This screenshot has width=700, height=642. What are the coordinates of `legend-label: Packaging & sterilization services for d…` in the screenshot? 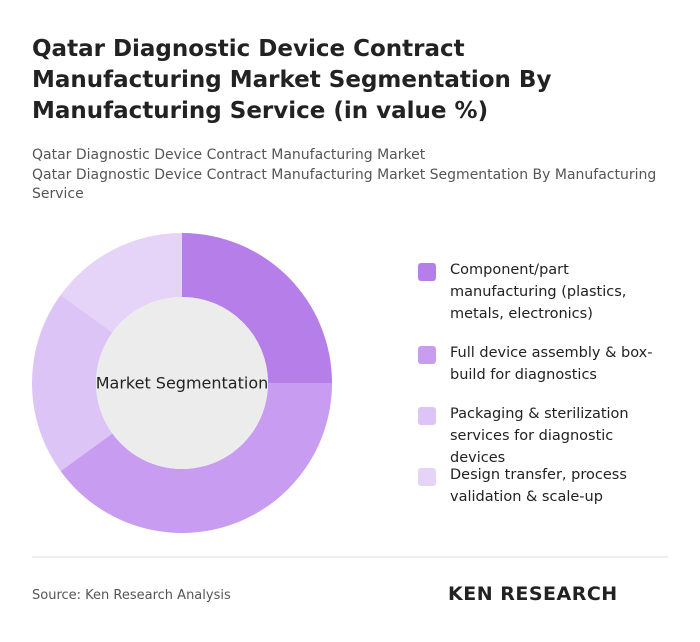 It's located at (539, 436).